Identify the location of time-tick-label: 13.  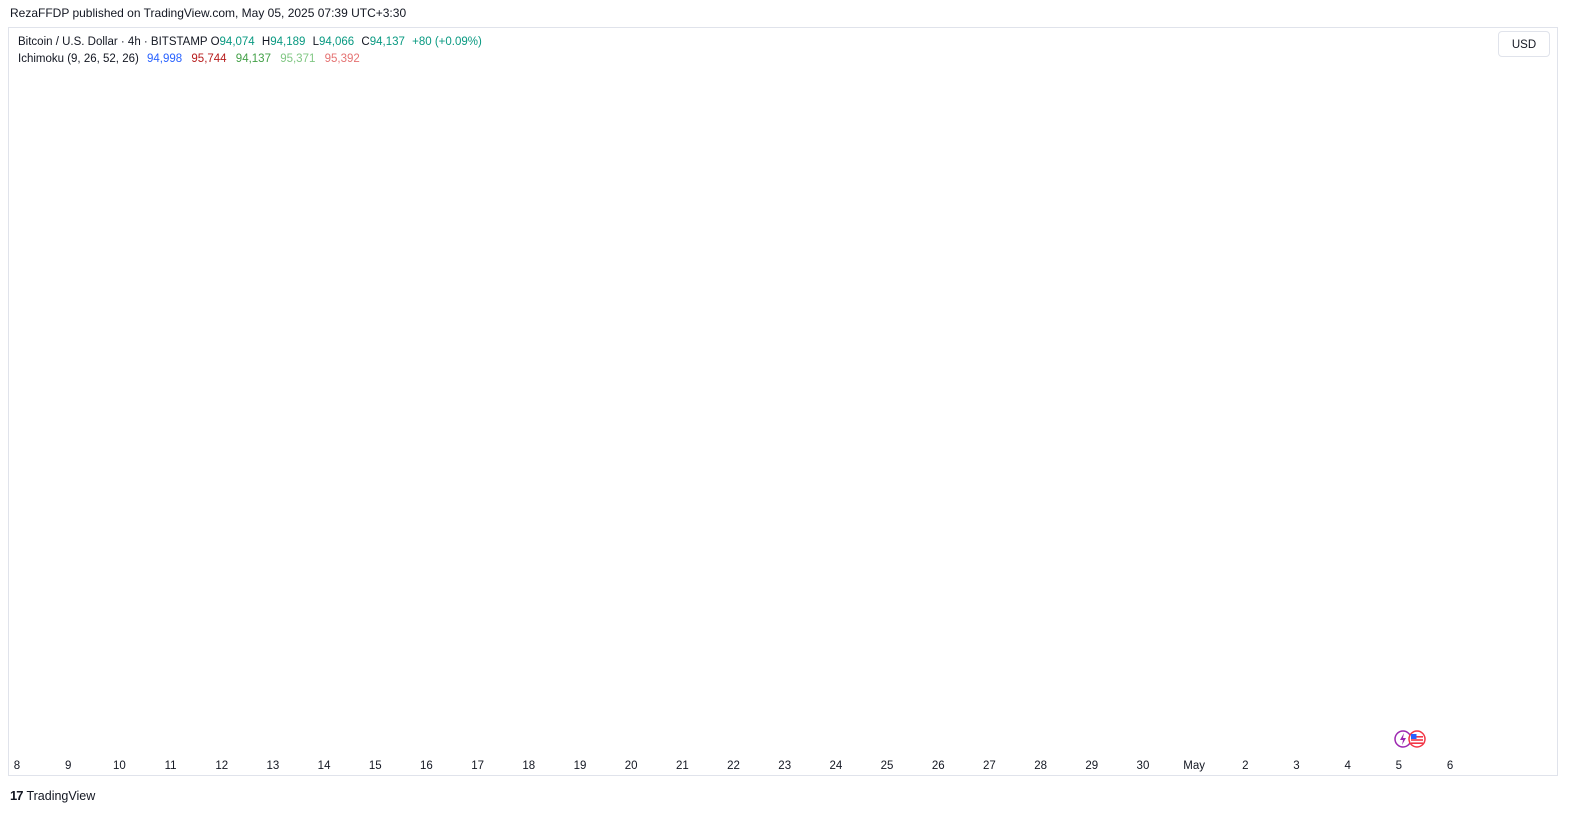
(273, 766).